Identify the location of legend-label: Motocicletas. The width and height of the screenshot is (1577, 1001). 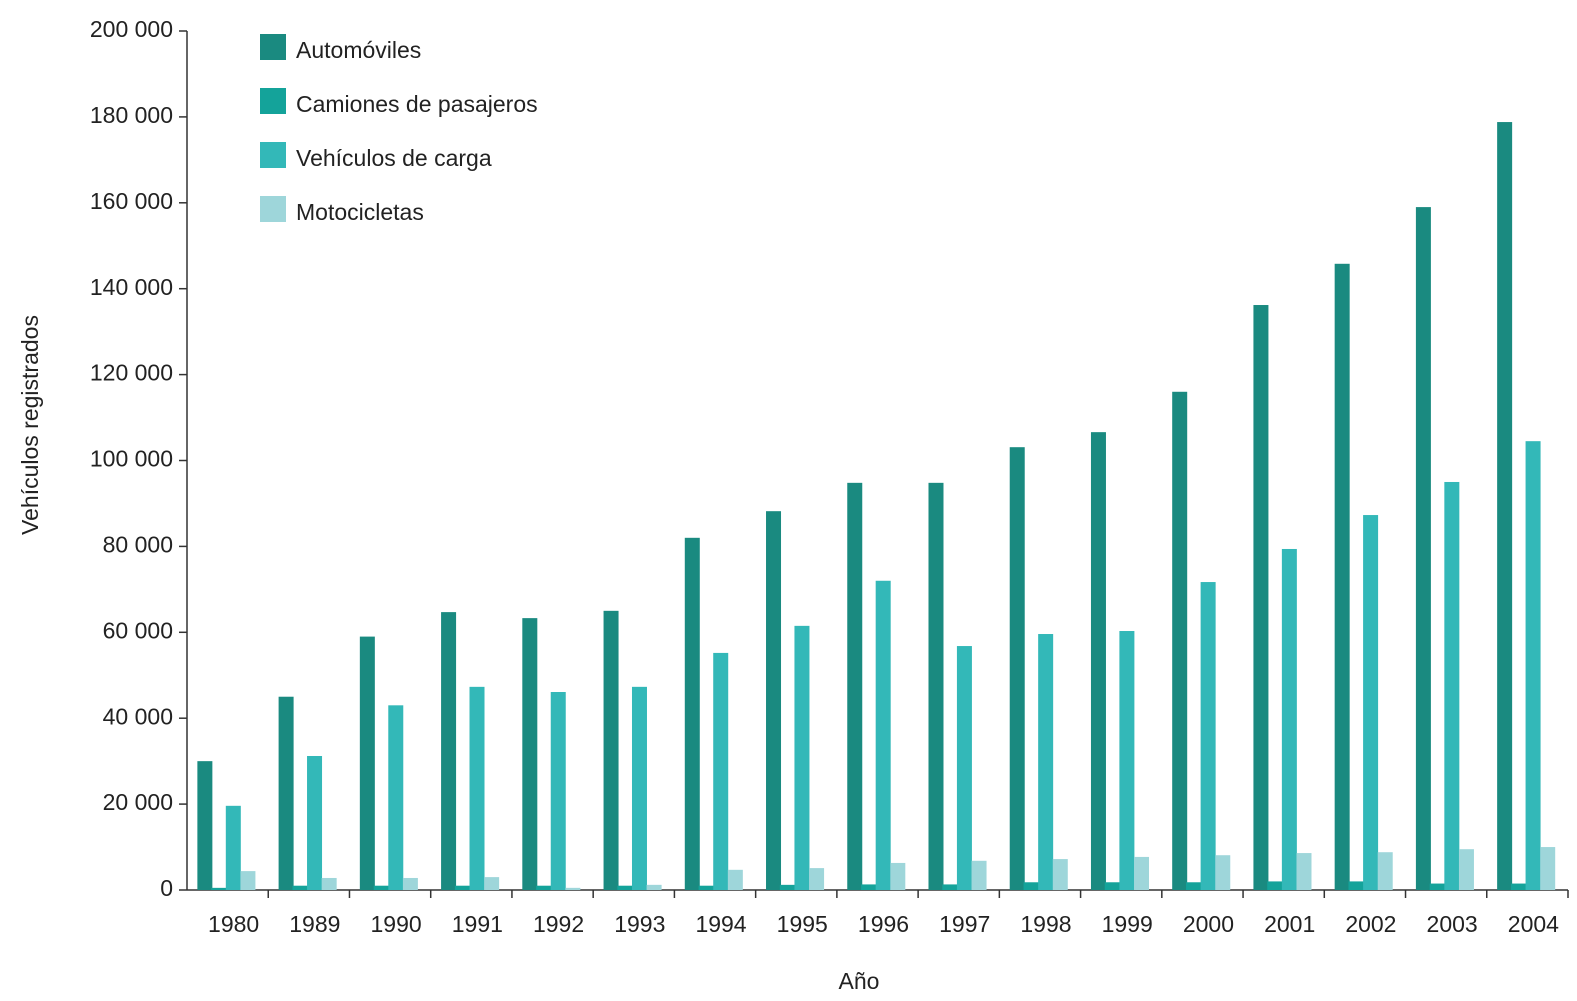
(360, 212).